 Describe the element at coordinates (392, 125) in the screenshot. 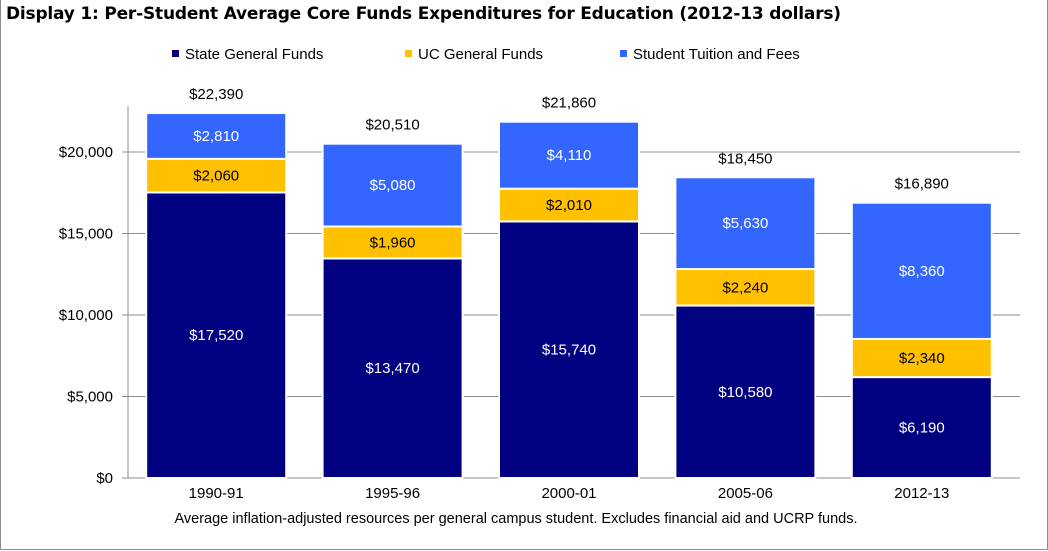

I see `bar-total-label: $20,510` at that location.